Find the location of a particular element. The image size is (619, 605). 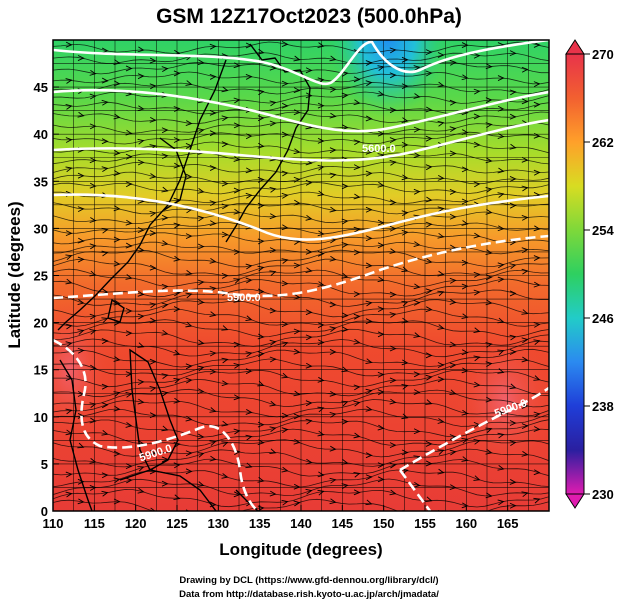

x-tick-label: 130 is located at coordinates (218, 523).